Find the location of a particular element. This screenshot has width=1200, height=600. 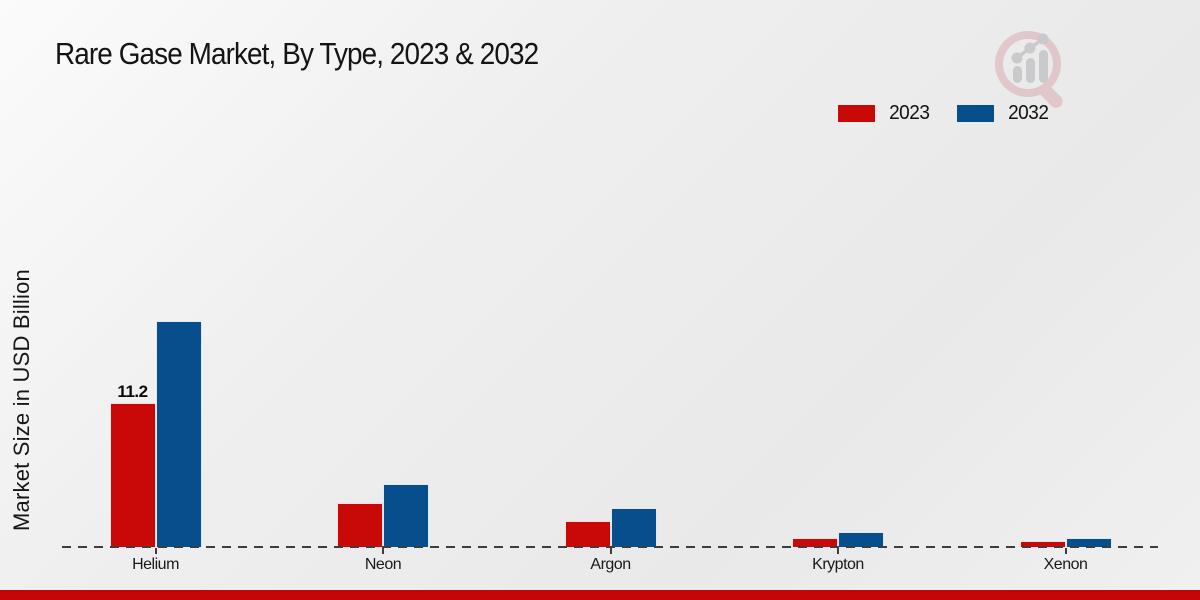

footer-red-band is located at coordinates (600, 595).